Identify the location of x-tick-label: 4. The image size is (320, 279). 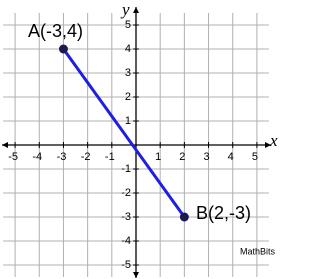
(231, 157).